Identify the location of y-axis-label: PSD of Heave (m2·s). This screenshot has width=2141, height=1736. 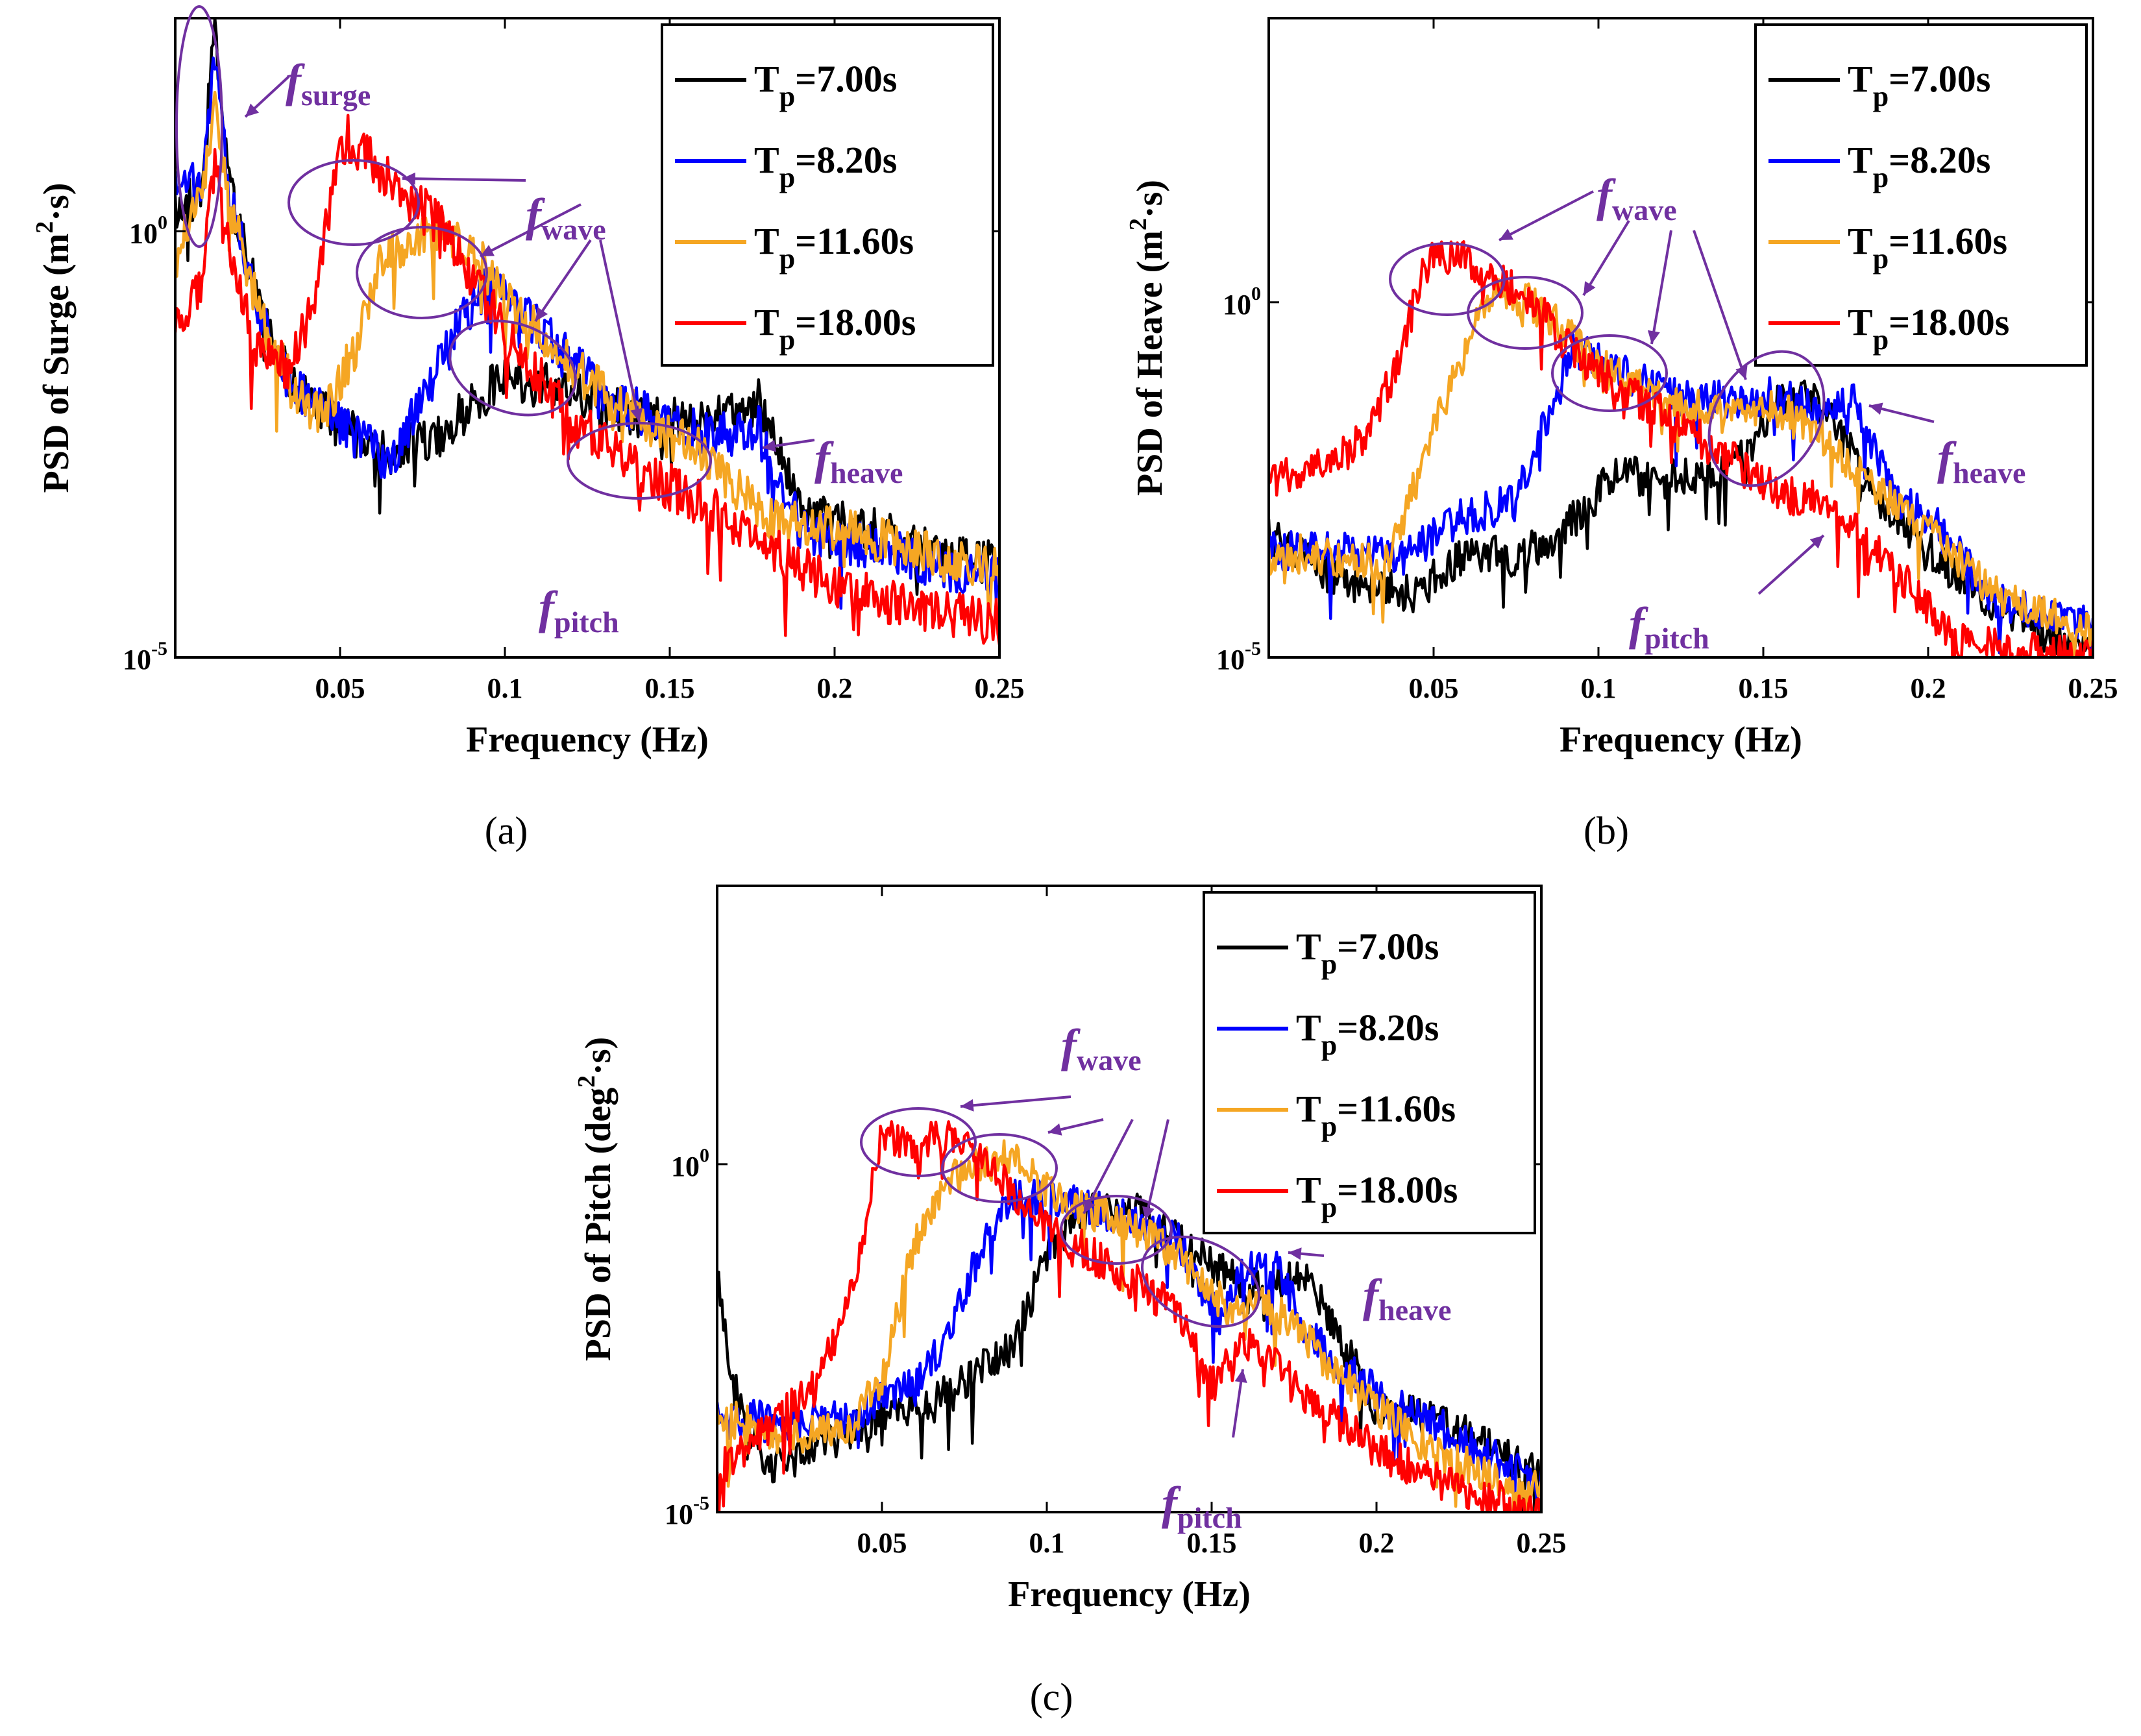
(1147, 338).